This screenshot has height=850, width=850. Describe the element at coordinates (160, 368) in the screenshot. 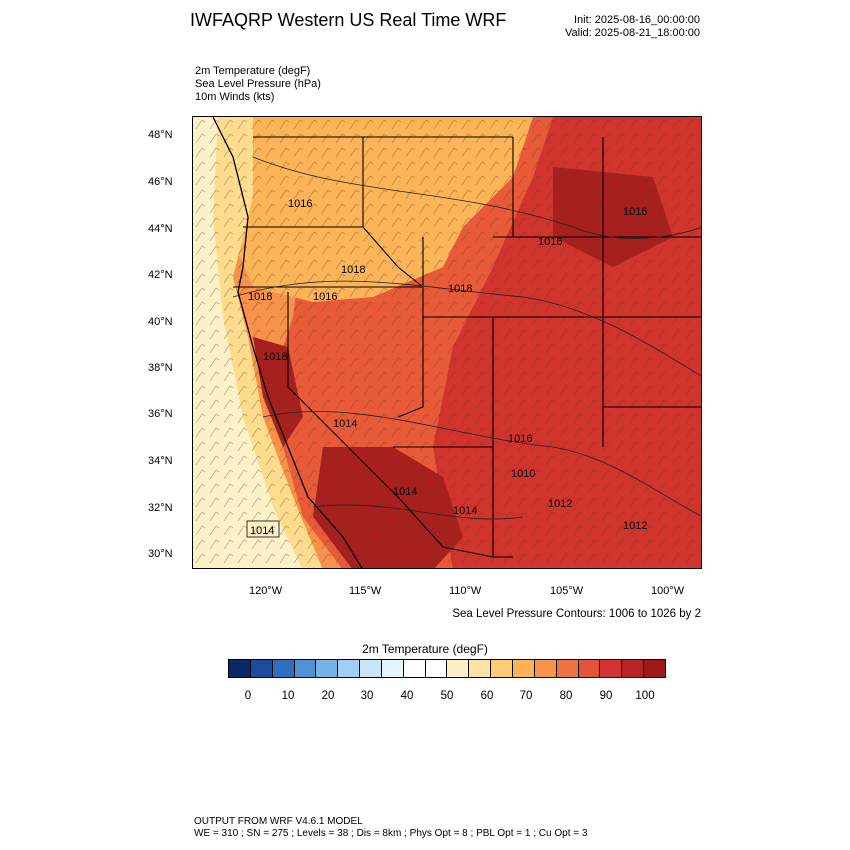

I see `lat-label-38: 38°N` at that location.